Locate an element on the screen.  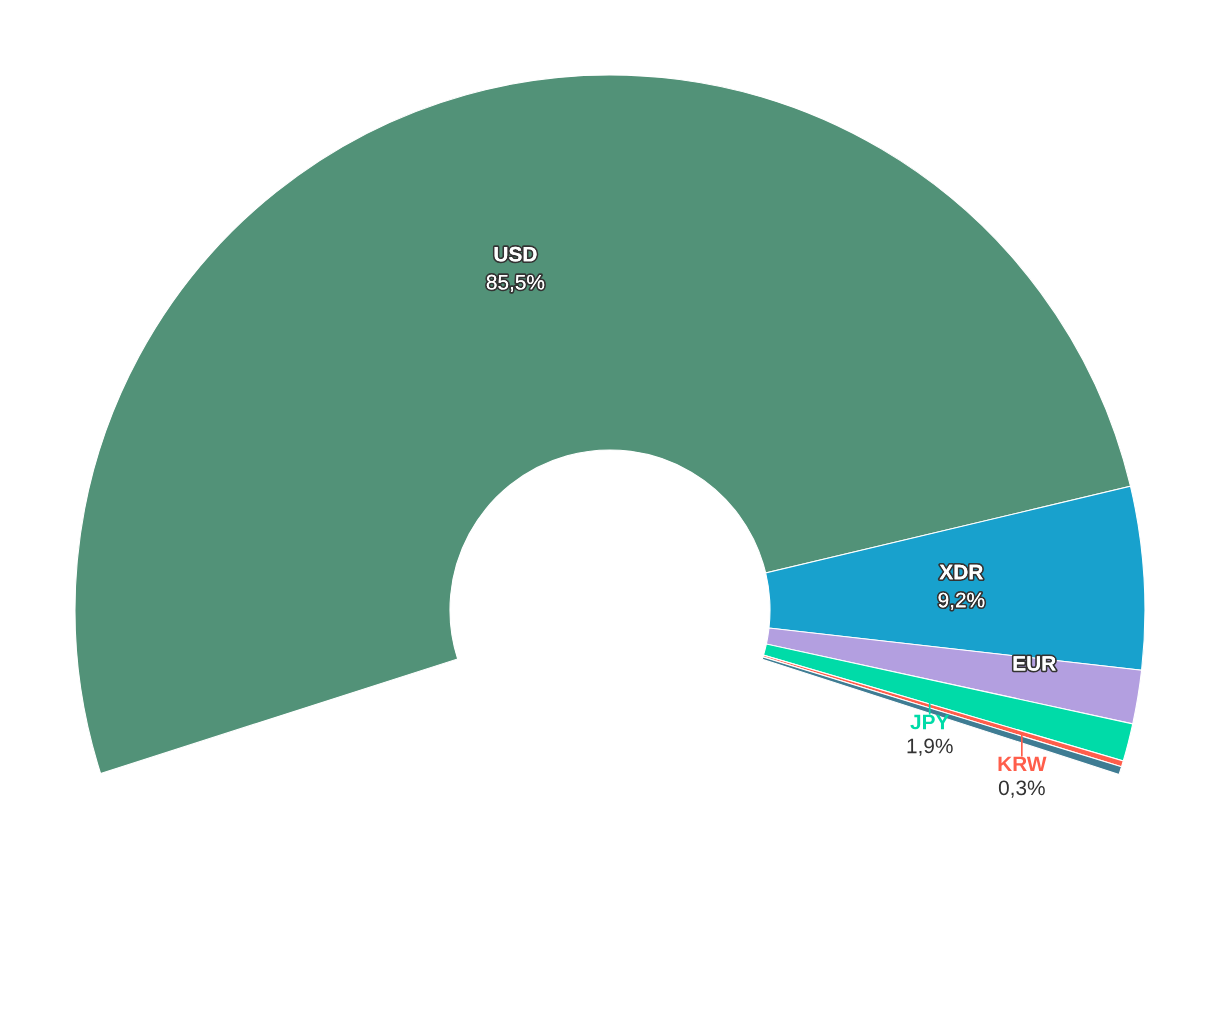
slice-label: XDR is located at coordinates (961, 572).